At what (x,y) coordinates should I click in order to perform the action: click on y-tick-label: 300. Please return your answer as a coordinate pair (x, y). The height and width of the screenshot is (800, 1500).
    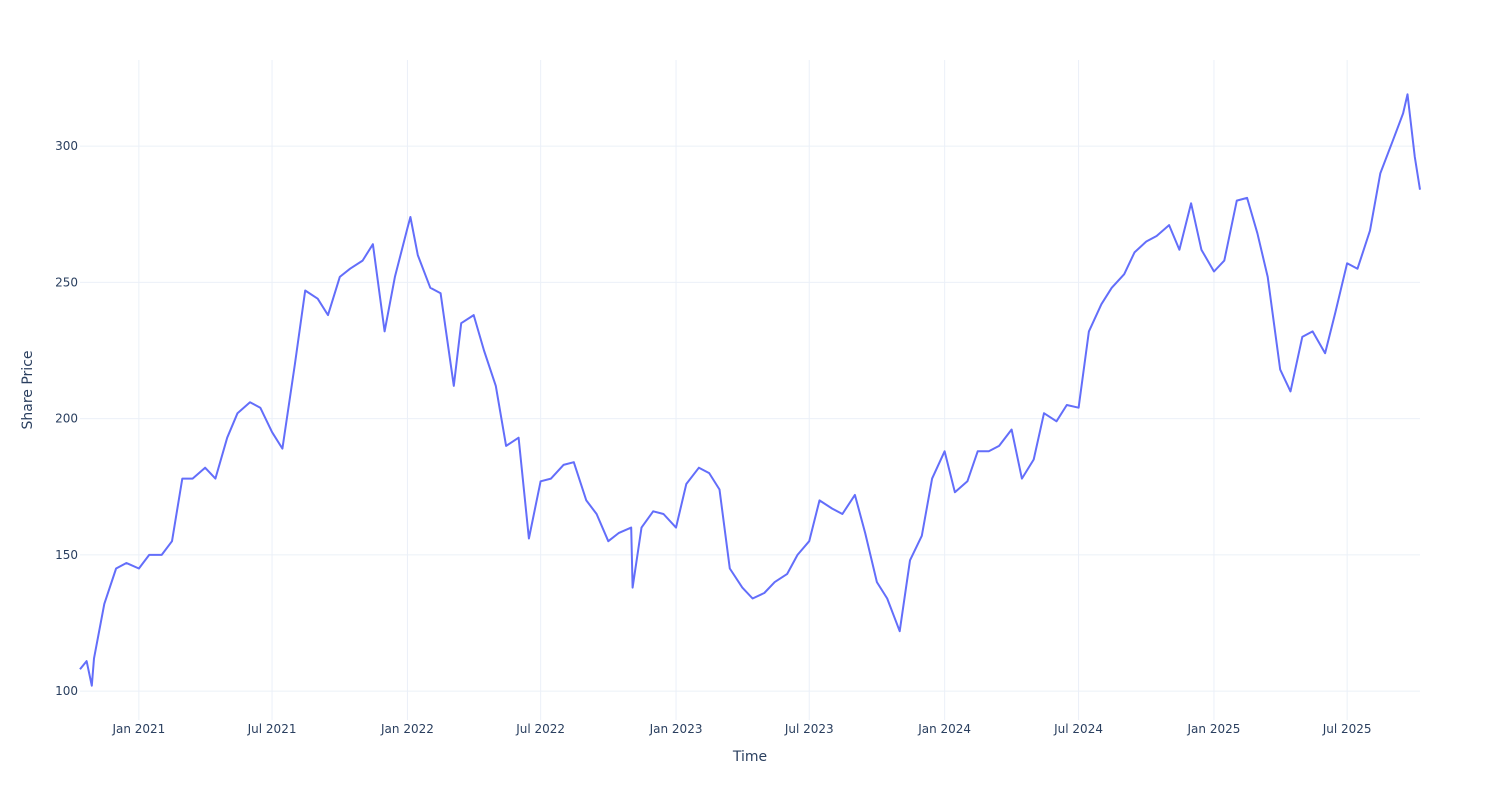
    Looking at the image, I should click on (66, 146).